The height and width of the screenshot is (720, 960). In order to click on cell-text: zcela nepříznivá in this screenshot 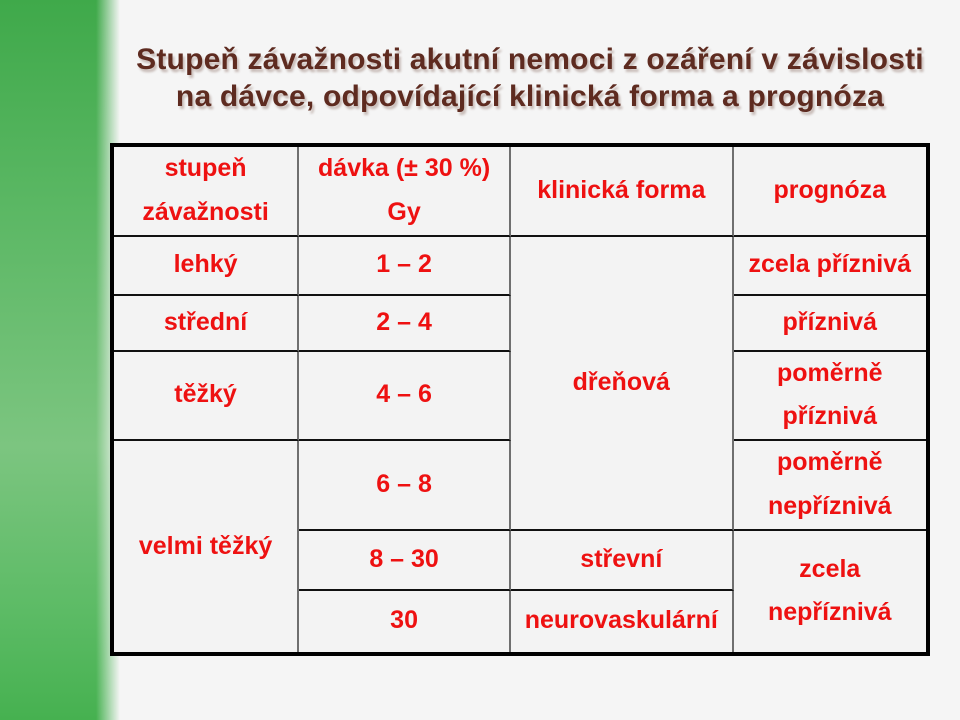, I will do `click(829, 590)`.